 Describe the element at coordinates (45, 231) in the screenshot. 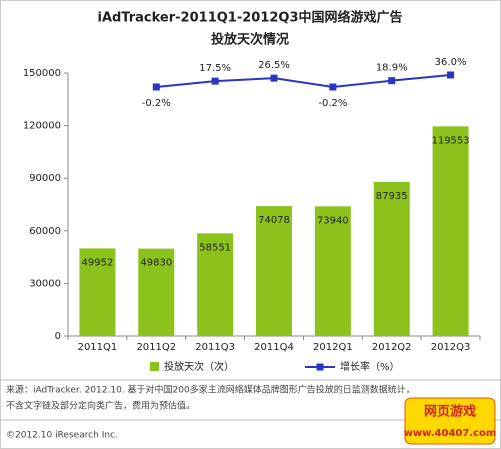

I see `y-tick-label: 60000` at that location.